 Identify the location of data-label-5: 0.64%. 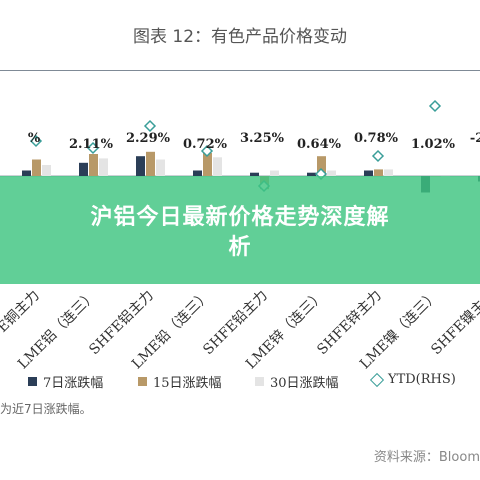
(319, 144).